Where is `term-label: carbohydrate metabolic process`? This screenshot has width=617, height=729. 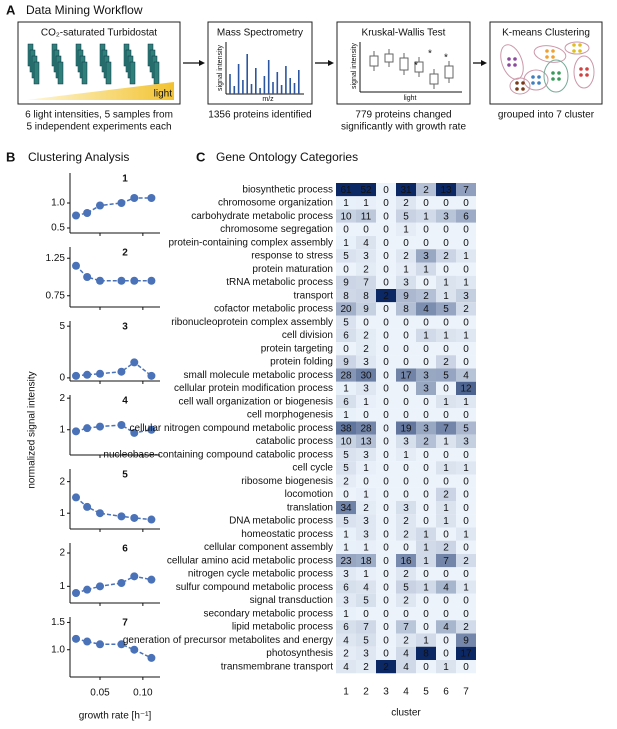 term-label: carbohydrate metabolic process is located at coordinates (262, 216).